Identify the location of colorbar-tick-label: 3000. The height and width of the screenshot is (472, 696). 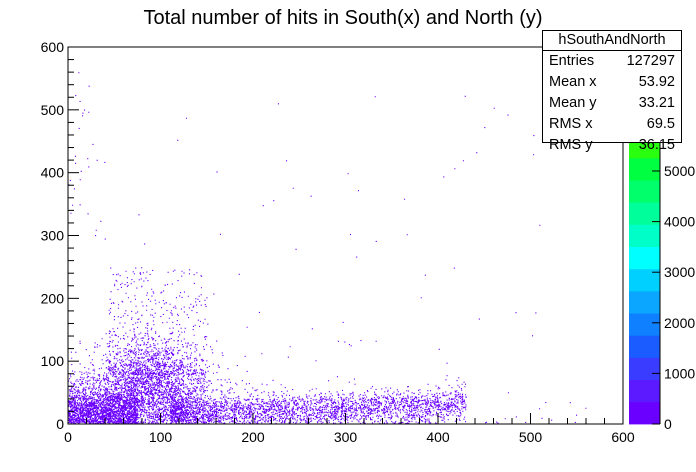
(679, 272).